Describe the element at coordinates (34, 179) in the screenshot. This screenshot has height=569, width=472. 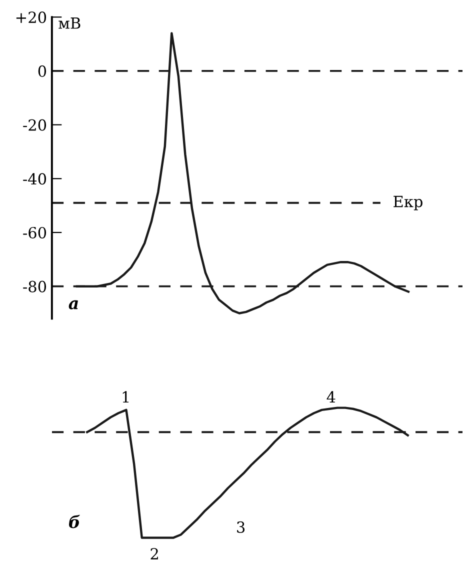
I see `y-tick-label: -40` at that location.